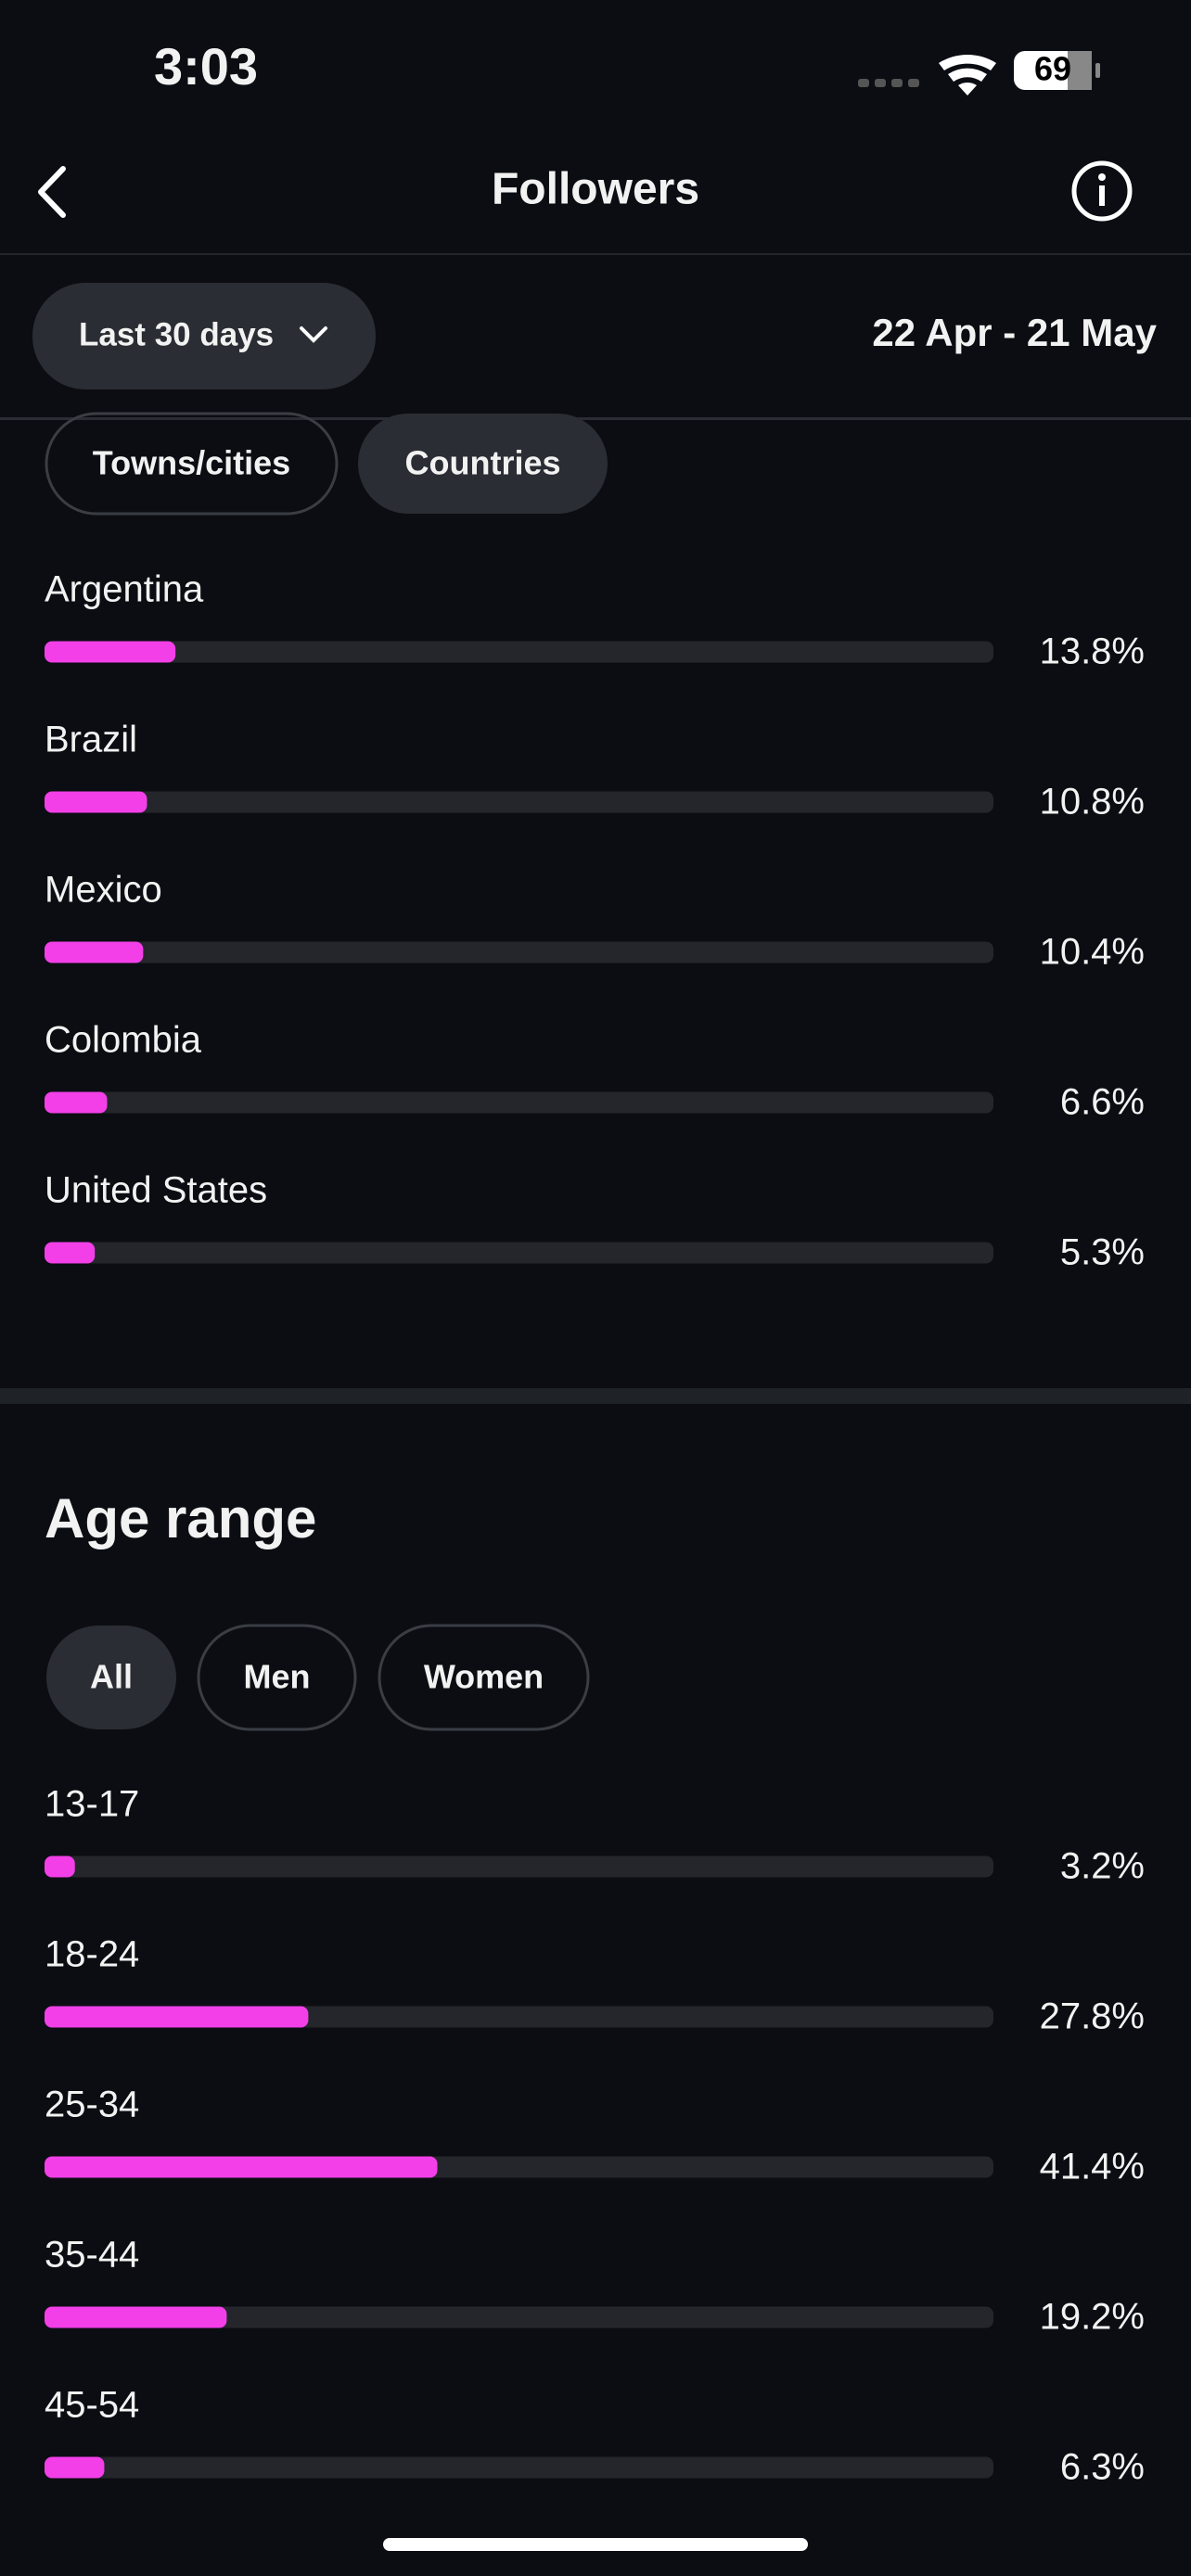 The image size is (1191, 2576). What do you see at coordinates (124, 589) in the screenshot?
I see `row-name: Argentina` at bounding box center [124, 589].